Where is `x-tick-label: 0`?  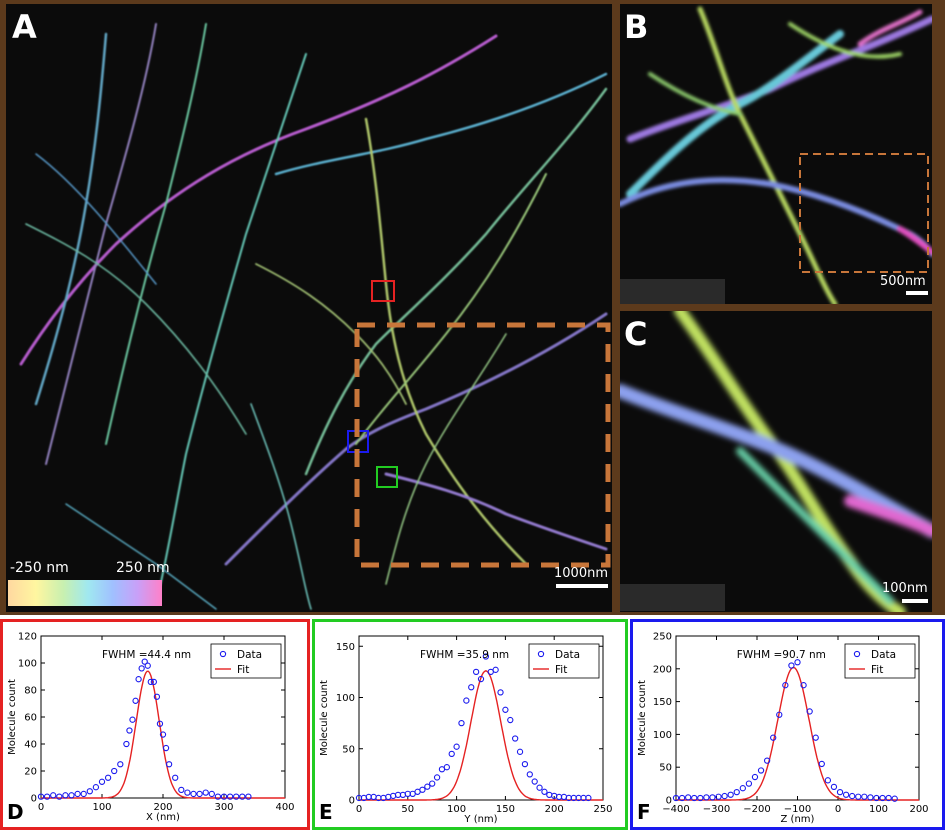
x-tick-label: 0 is located at coordinates (41, 807).